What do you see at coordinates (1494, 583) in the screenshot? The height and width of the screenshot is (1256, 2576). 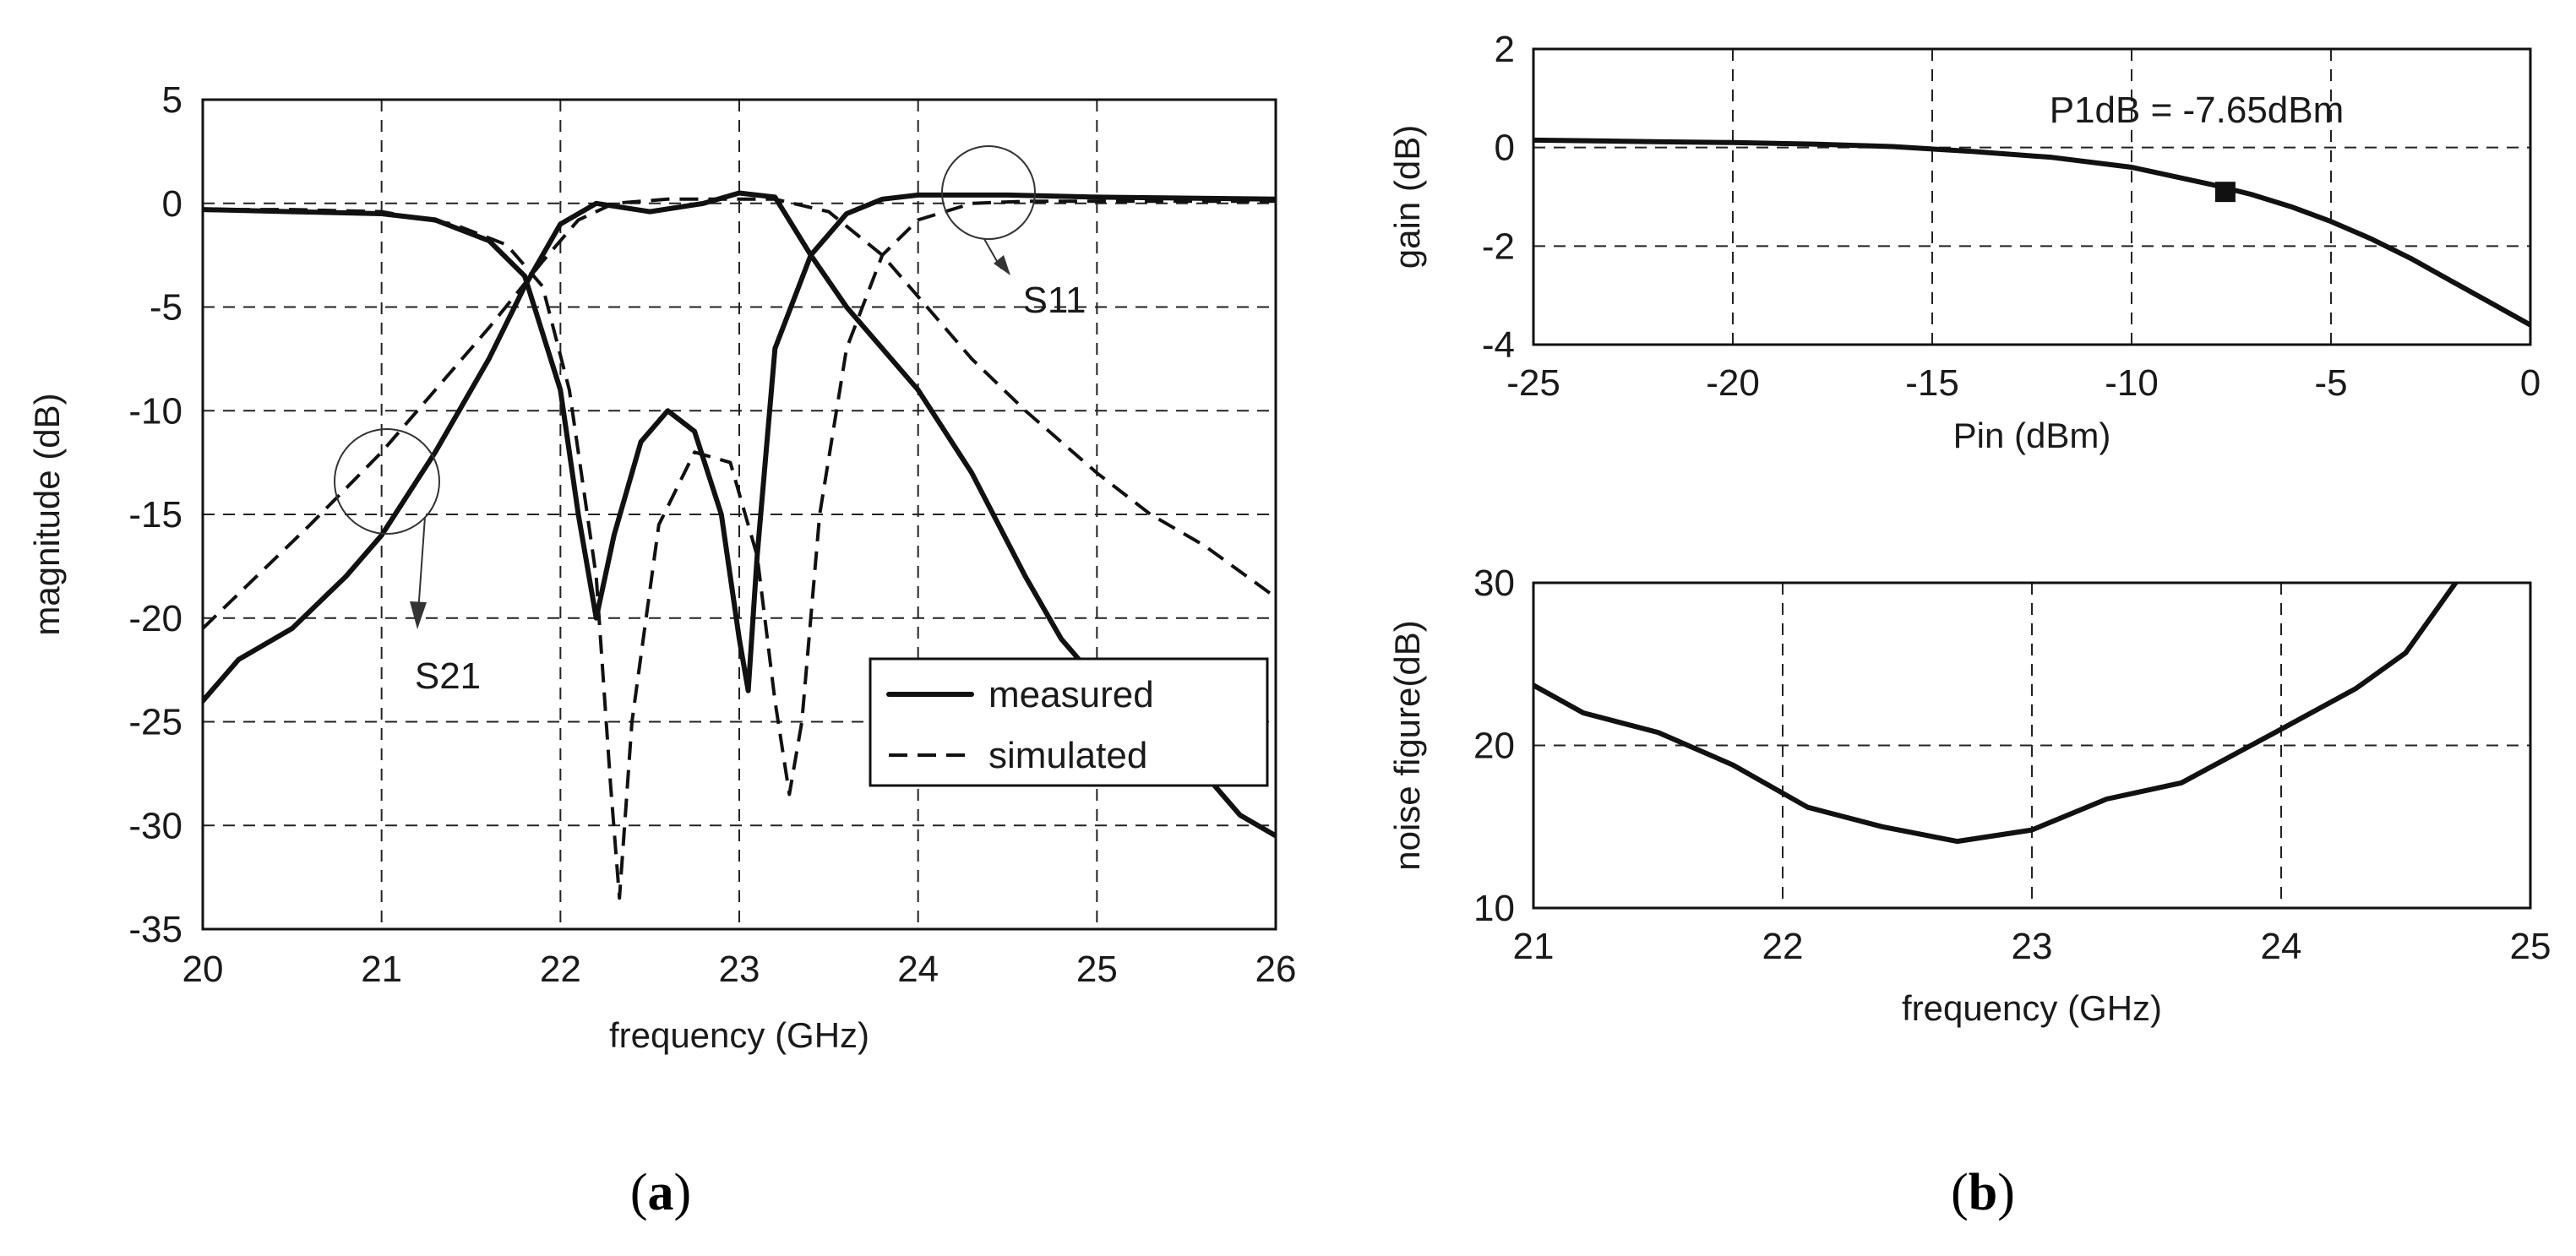 I see `y-tick-label: 30` at bounding box center [1494, 583].